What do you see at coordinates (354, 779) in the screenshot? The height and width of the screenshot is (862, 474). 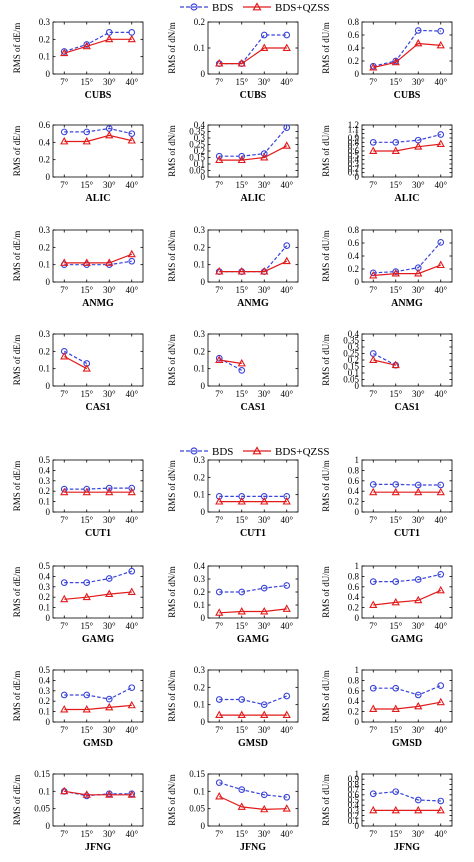 I see `y-tick-label: 0.9` at bounding box center [354, 779].